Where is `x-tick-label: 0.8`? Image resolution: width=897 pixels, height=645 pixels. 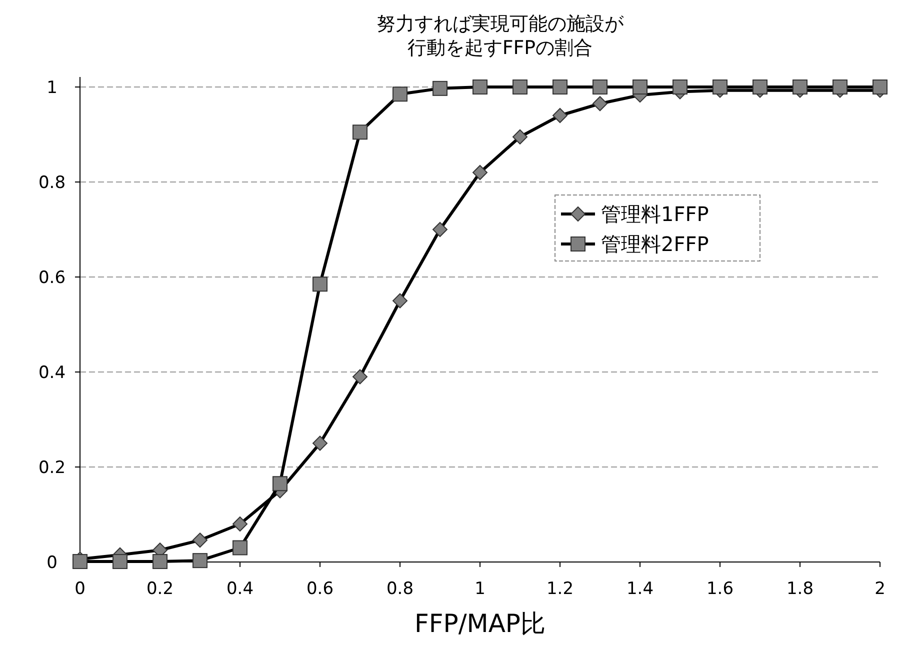 x-tick-label: 0.8 is located at coordinates (400, 589).